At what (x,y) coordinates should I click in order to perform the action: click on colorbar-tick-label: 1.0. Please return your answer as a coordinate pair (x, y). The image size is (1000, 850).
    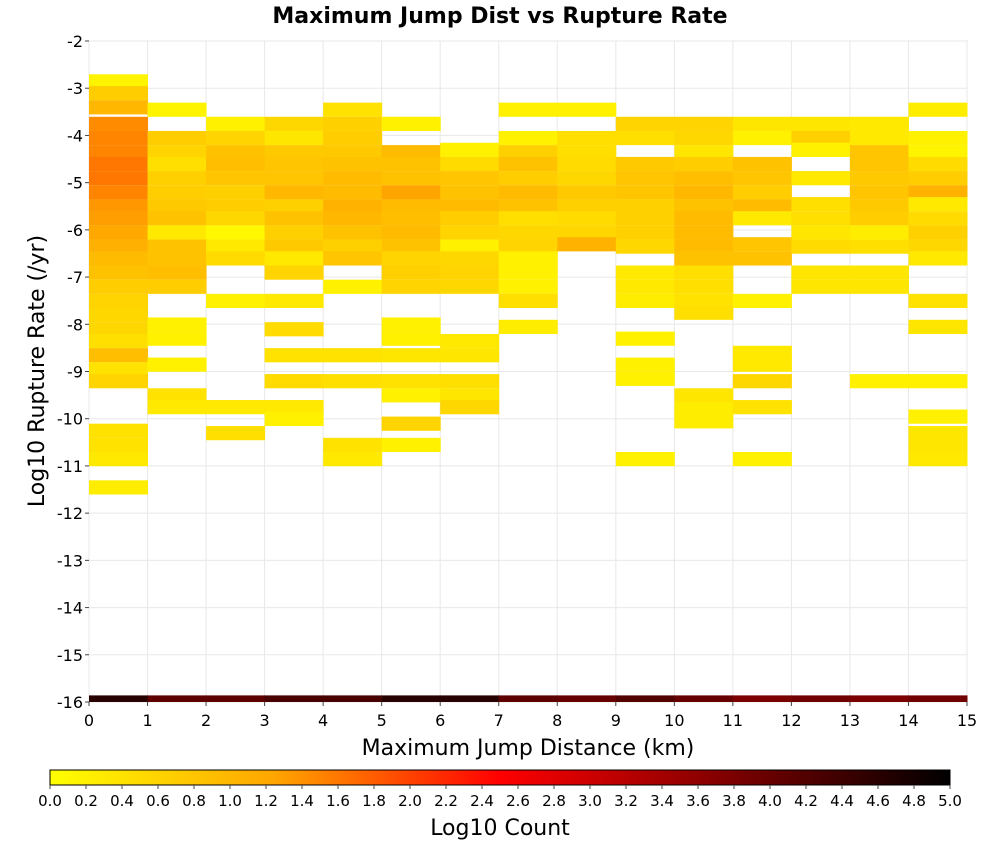
    Looking at the image, I should click on (230, 801).